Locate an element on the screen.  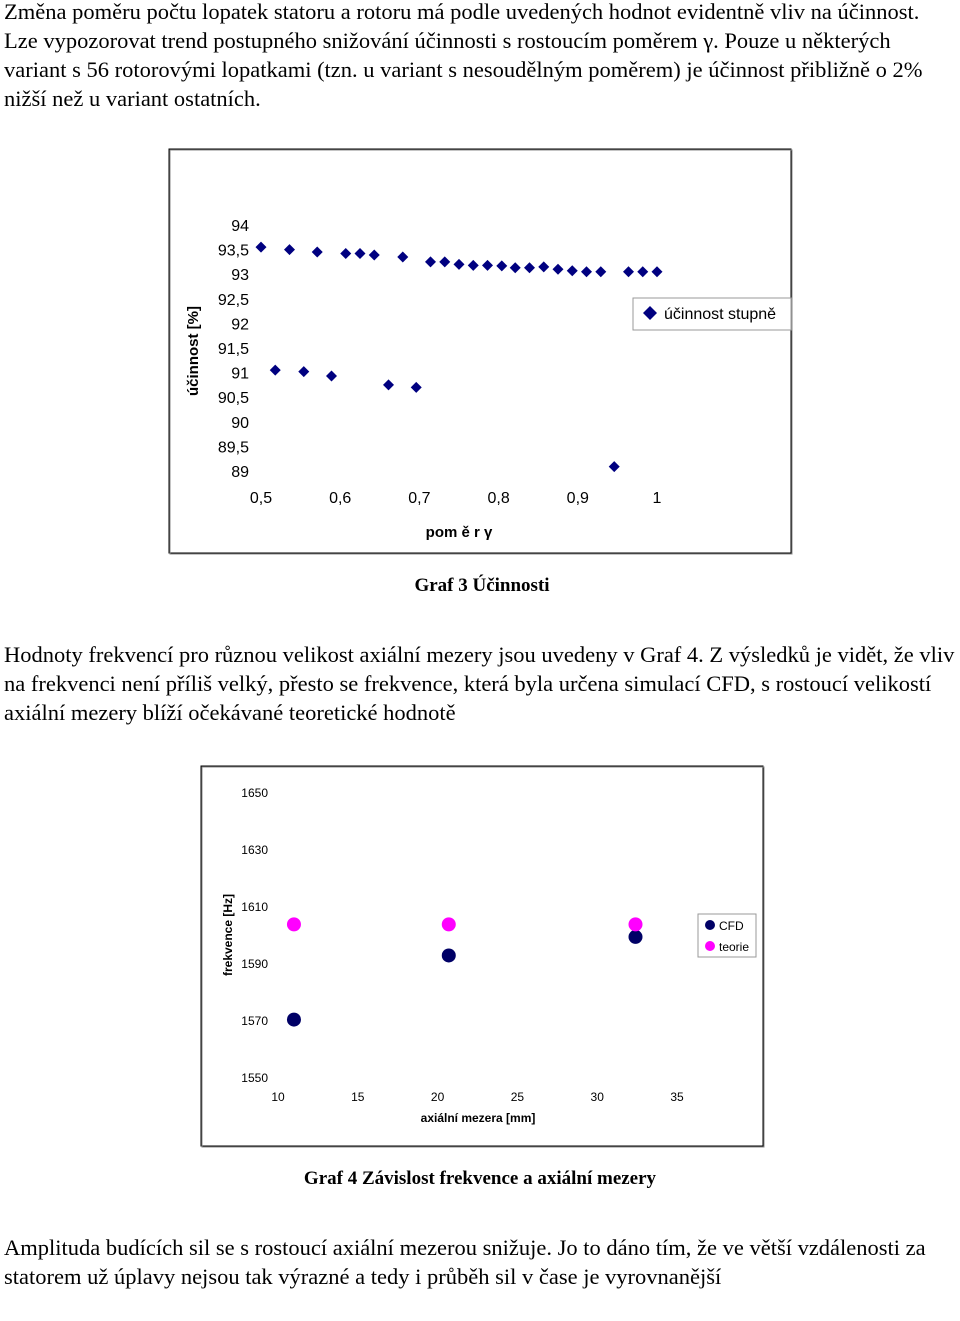
x-tick-label: 35 is located at coordinates (677, 1097).